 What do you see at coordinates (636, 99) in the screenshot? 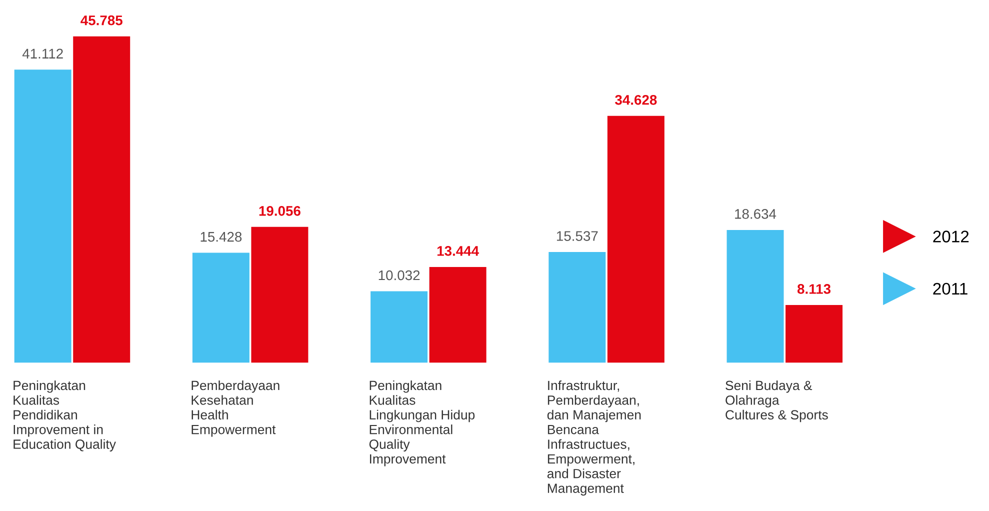
I see `data-label: 34.628` at bounding box center [636, 99].